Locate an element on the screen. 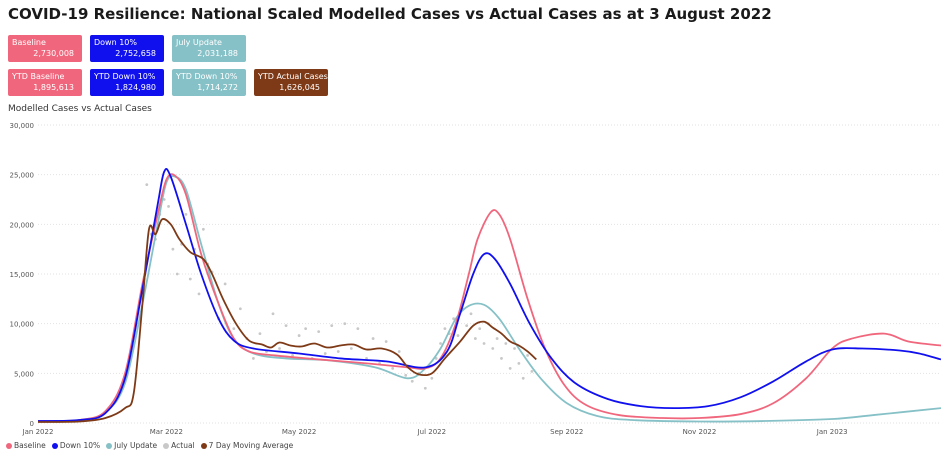 The image size is (941, 458). y-tick-label: 20,000 is located at coordinates (22, 225).